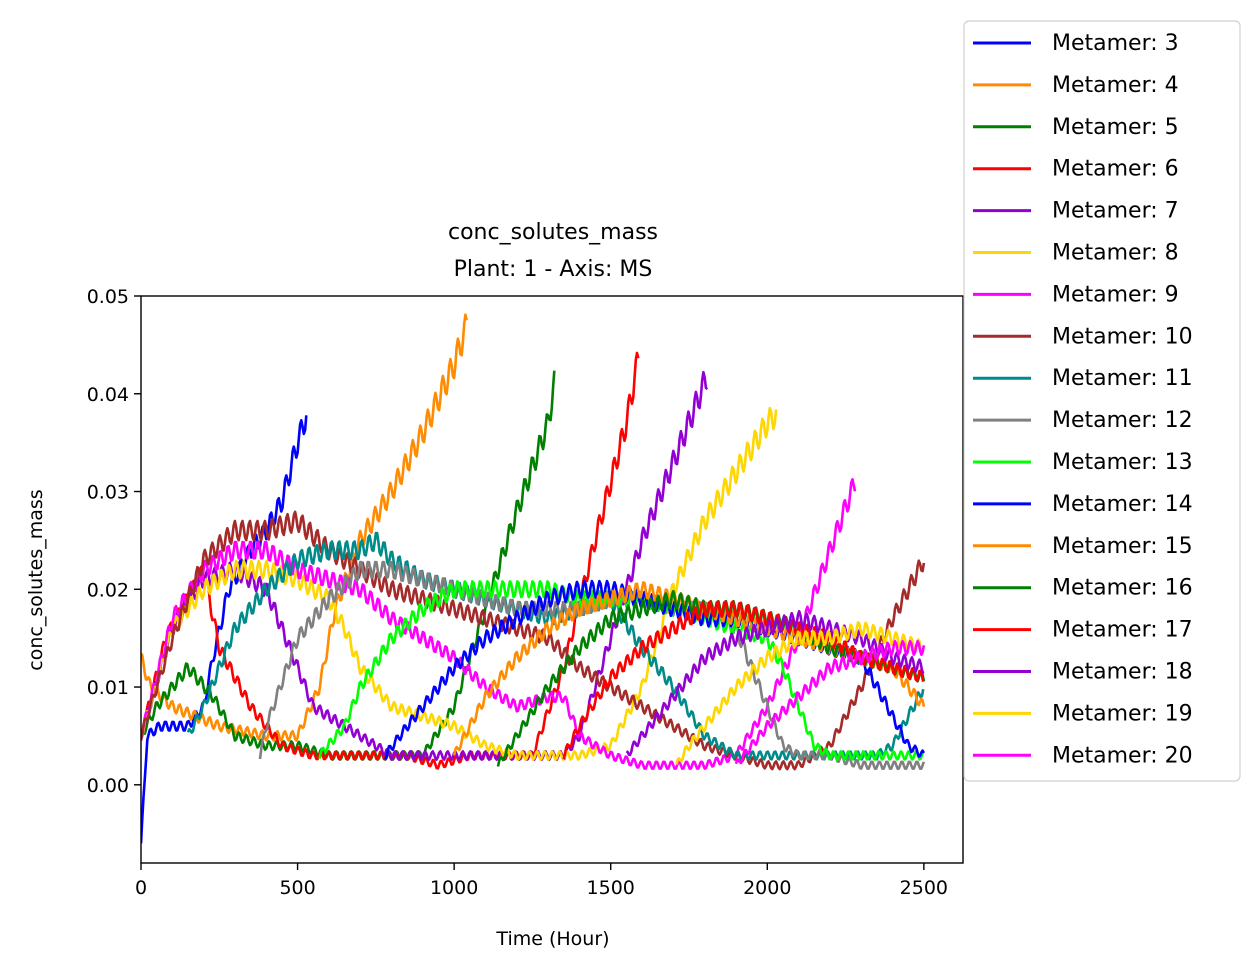  Describe the element at coordinates (1115, 127) in the screenshot. I see `legend-label: Metamer: 5` at that location.